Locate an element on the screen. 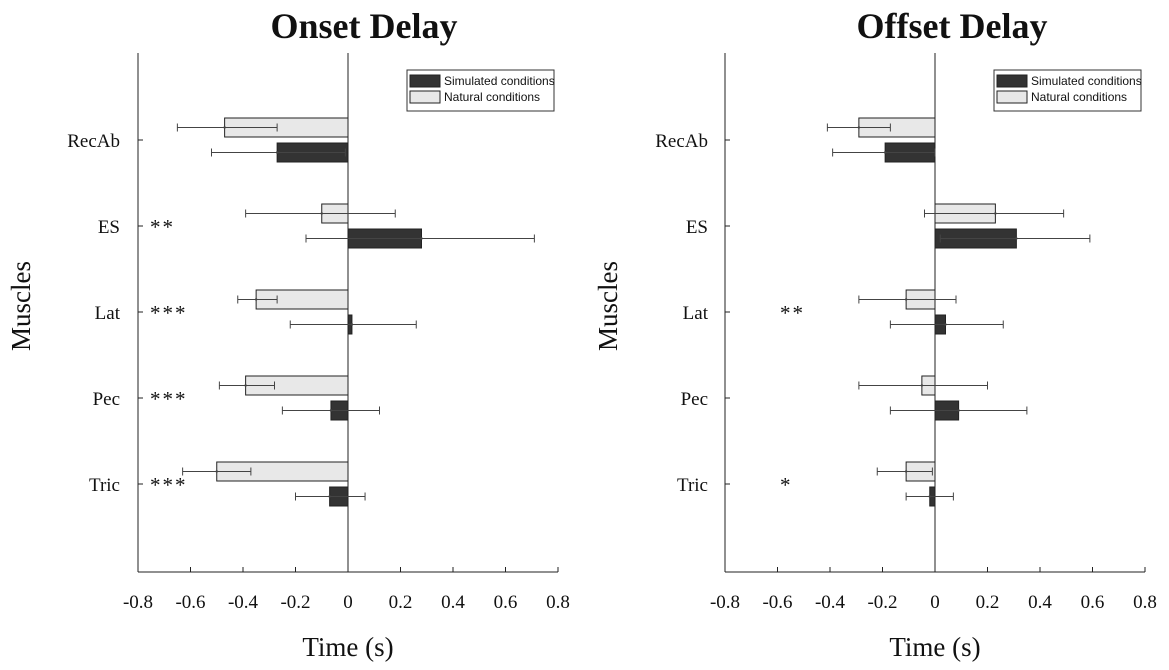  chart-title: Offset Delay is located at coordinates (952, 26).